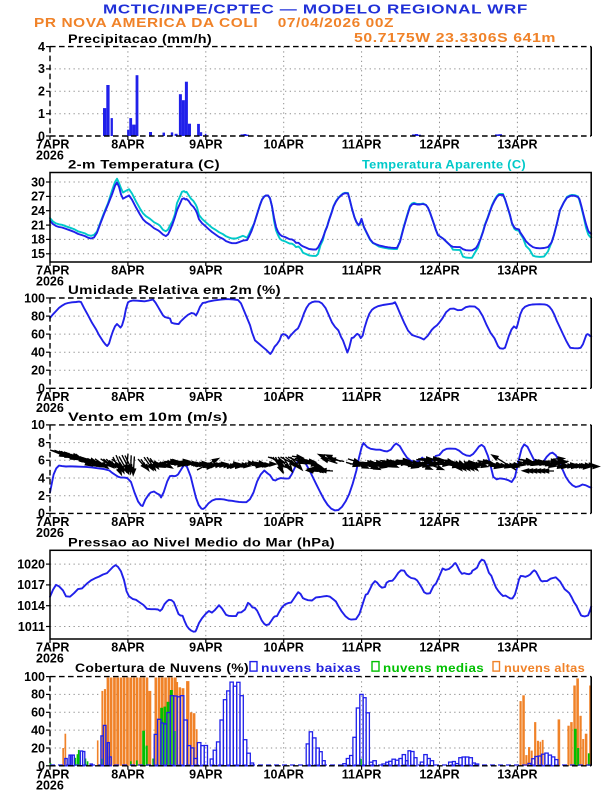 Image resolution: width=612 pixels, height=792 pixels. Describe the element at coordinates (214, 22) in the screenshot. I see `svg-text:PR NOVA AMERICA DA COLI 07/: PR NOVA AMERICA DA COLI 07/04/2026 00Z` at that location.